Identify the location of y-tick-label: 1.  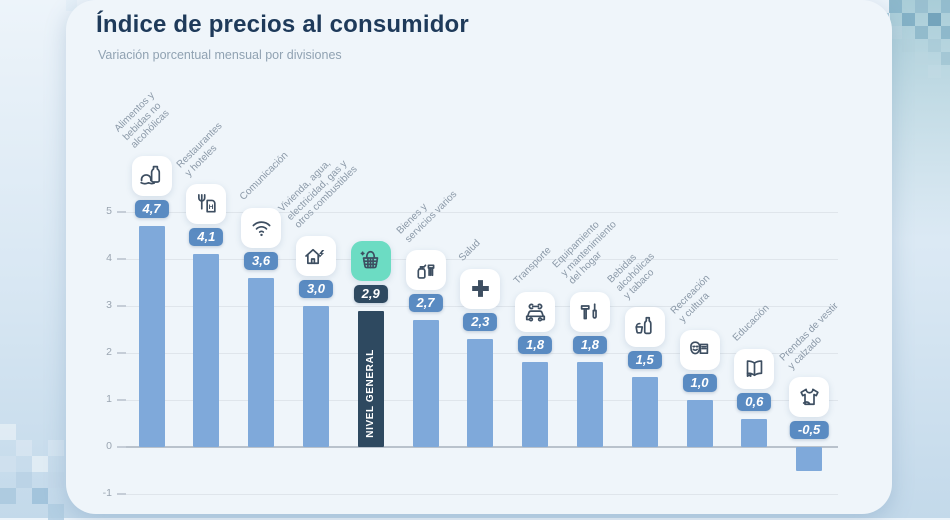
(109, 399).